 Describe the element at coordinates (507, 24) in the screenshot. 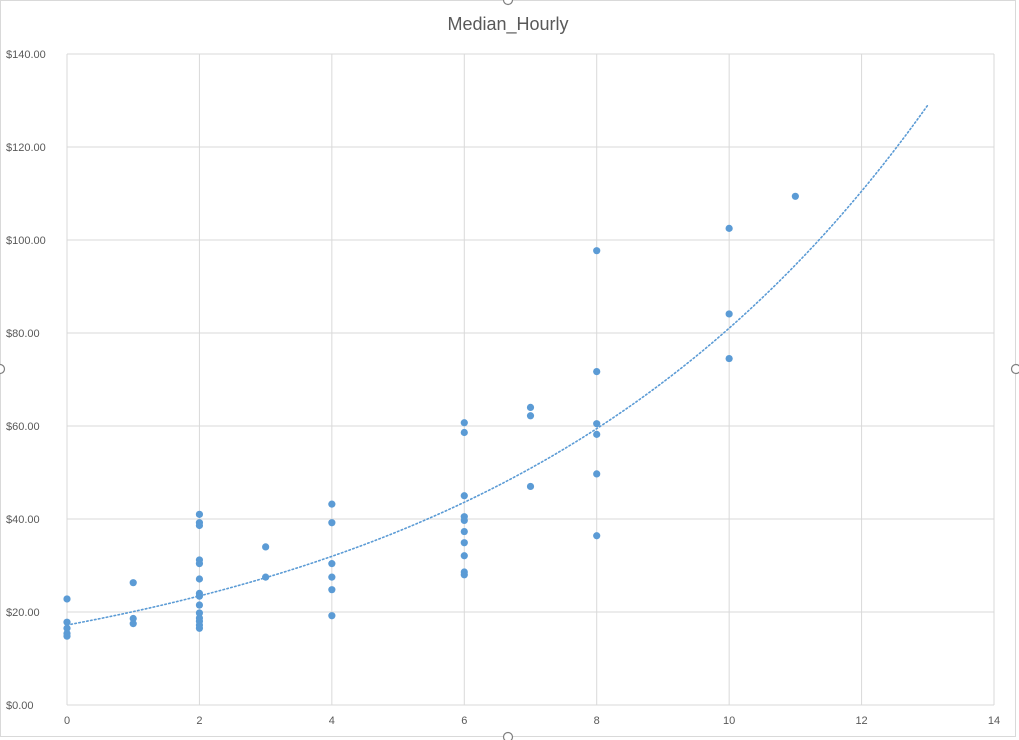

I see `chart-title: Median_Hourly` at that location.